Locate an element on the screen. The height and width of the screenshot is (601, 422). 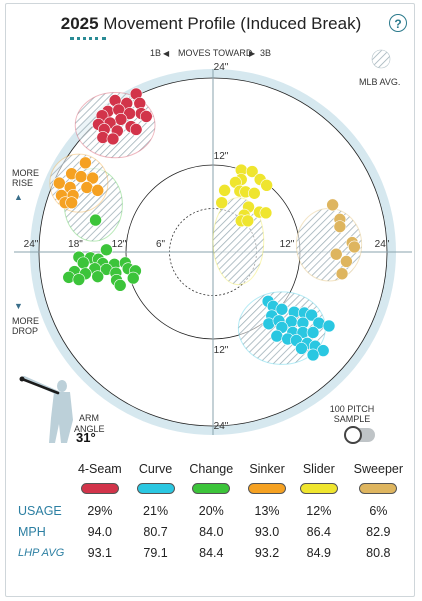
pitch-name-0: 4-Seam is located at coordinates (99, 468).